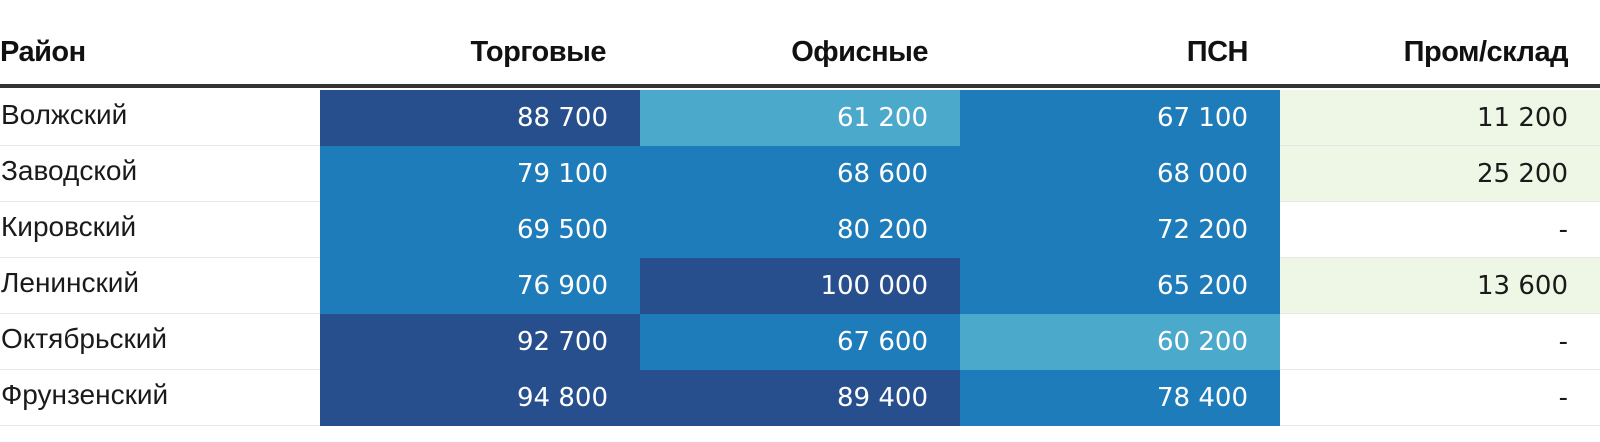 This screenshot has width=1600, height=442. I want to click on value-cell-office: 68 600, so click(800, 174).